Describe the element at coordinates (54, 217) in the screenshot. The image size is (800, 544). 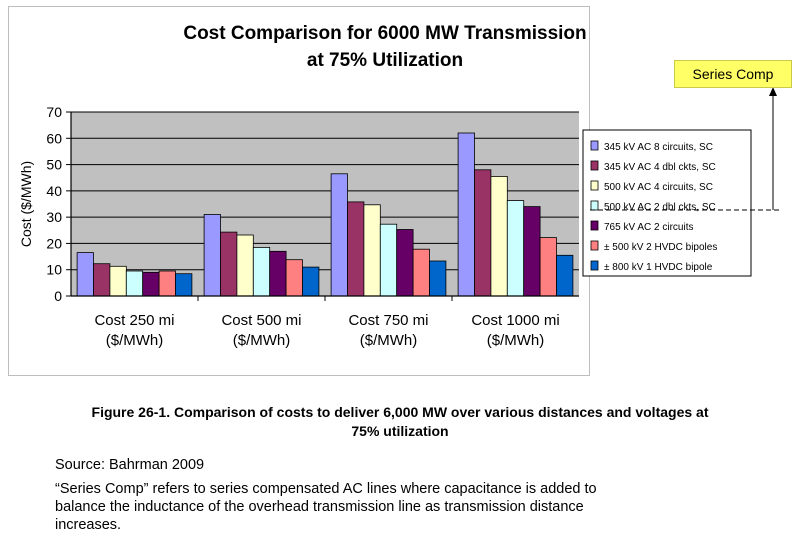
I see `y-tick-label: 30` at that location.